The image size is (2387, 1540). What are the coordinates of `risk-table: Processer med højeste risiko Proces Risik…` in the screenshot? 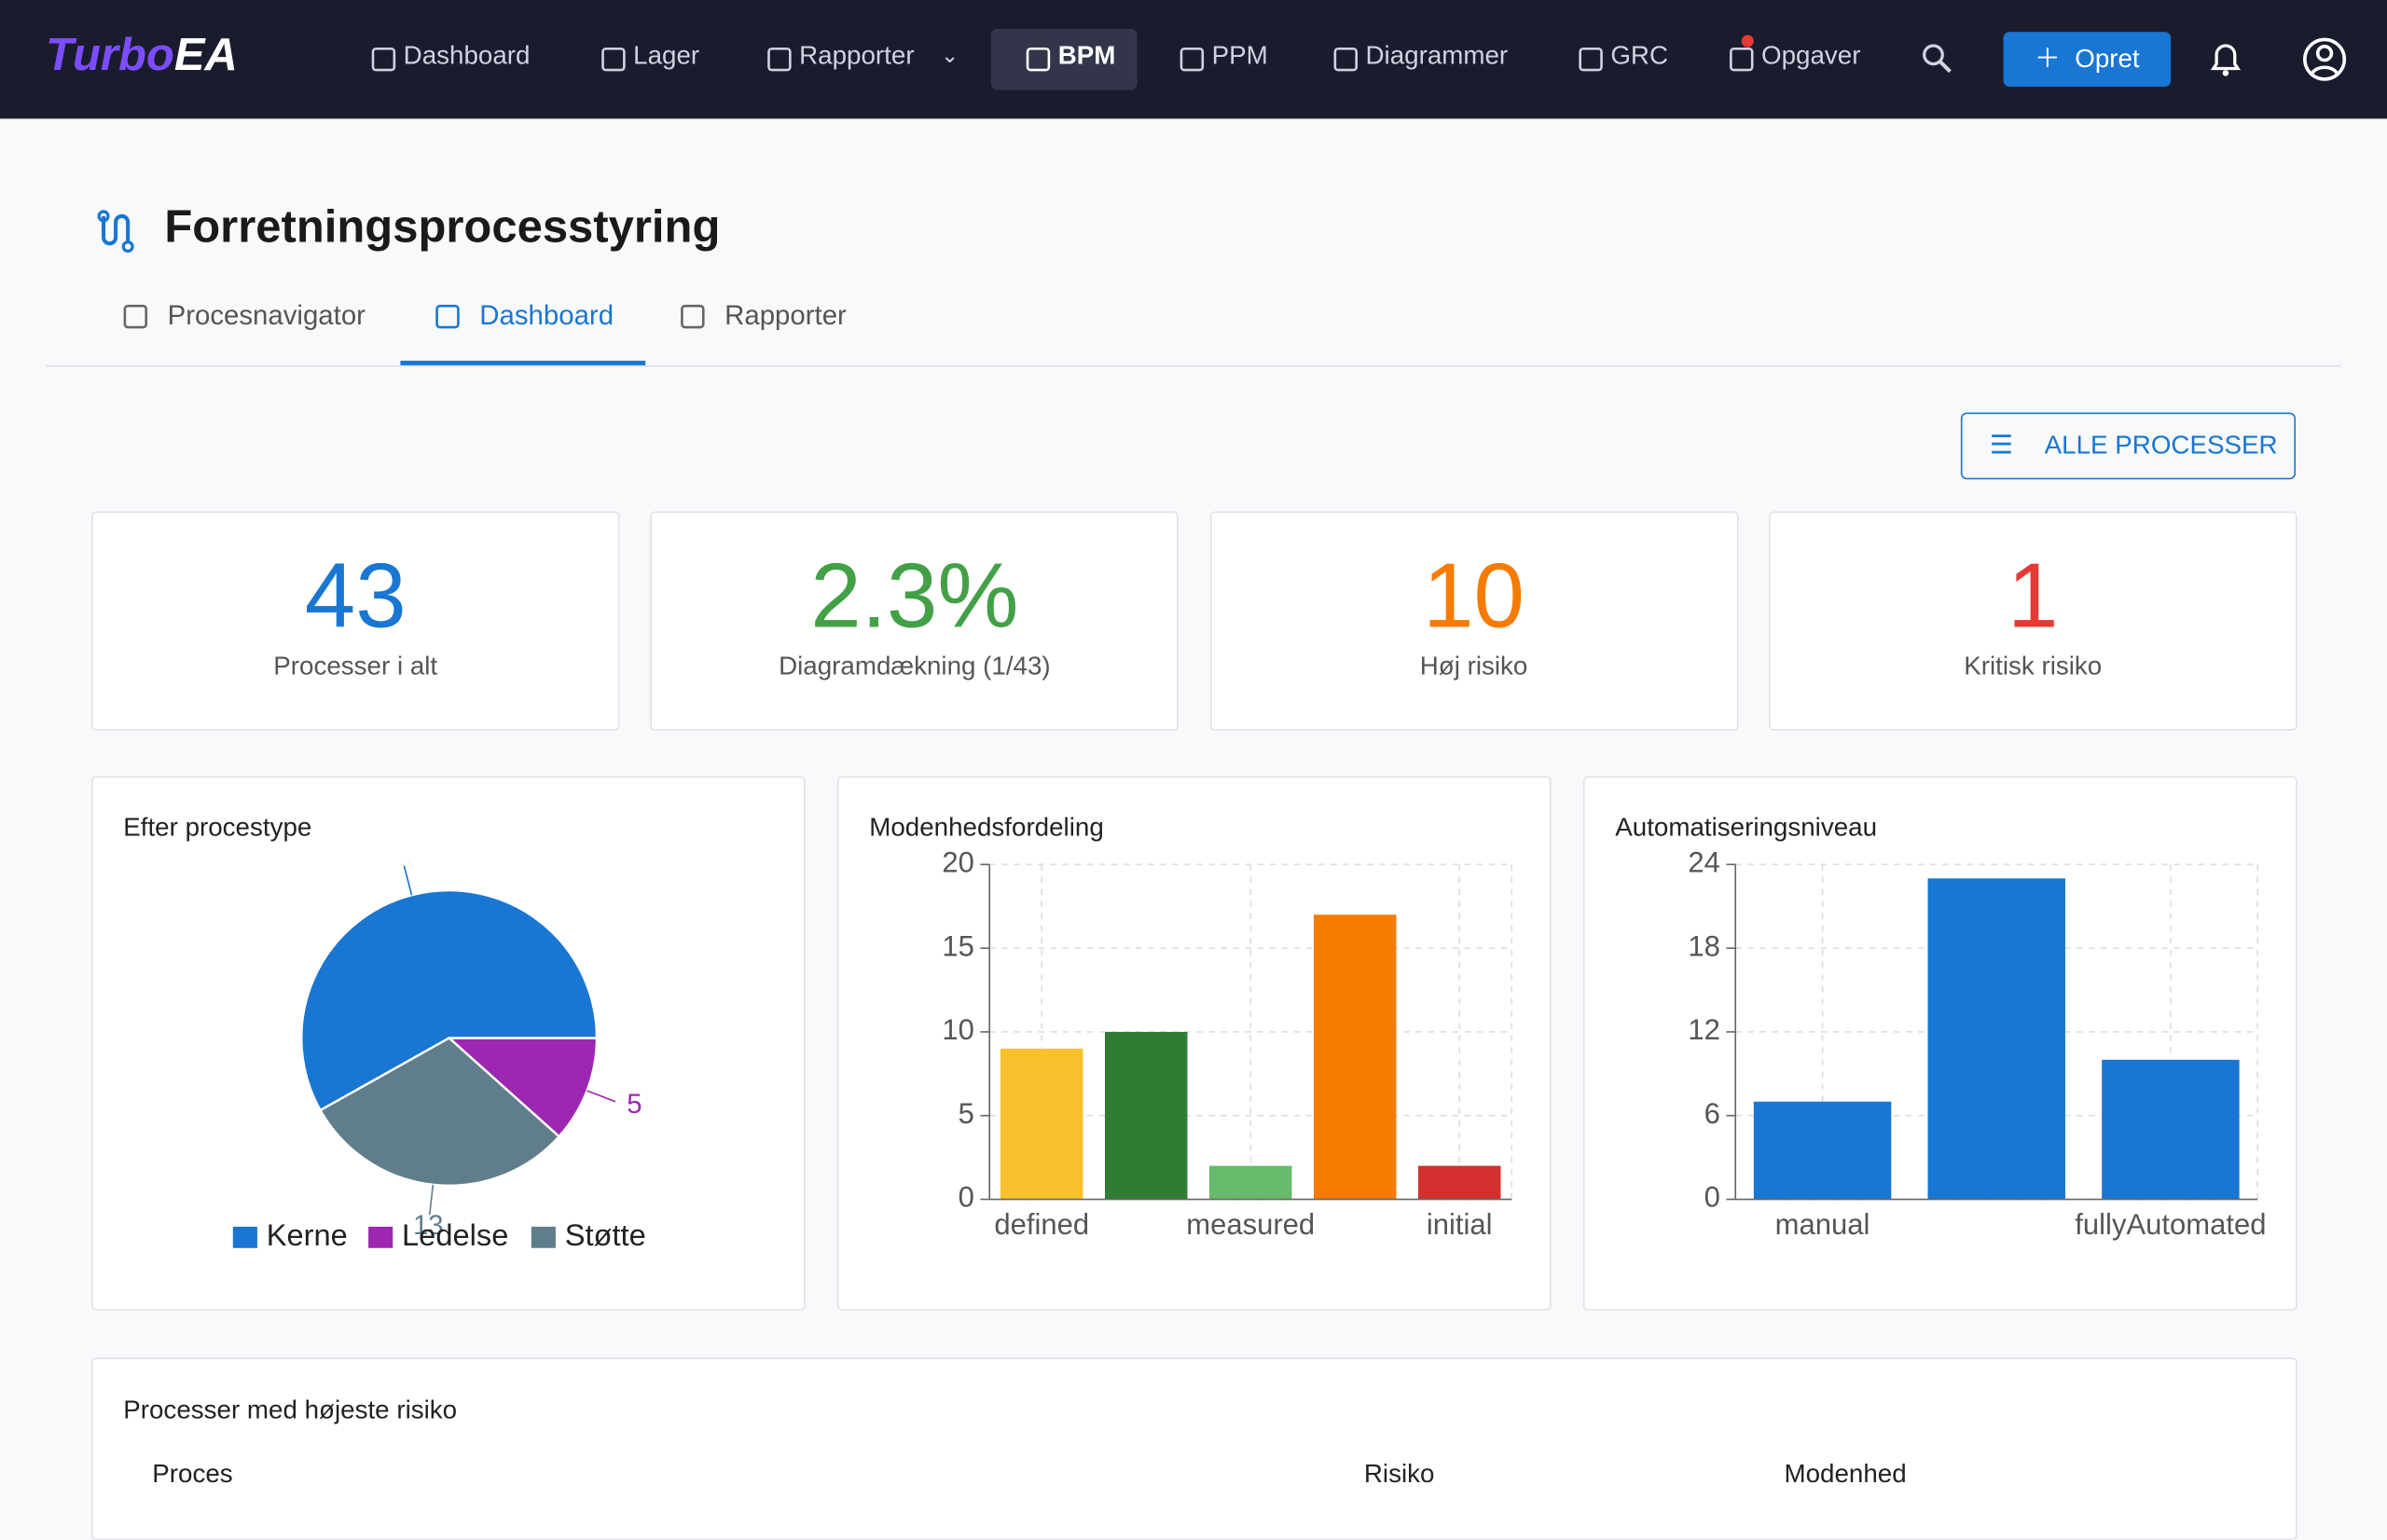 It's located at (1193, 1448).